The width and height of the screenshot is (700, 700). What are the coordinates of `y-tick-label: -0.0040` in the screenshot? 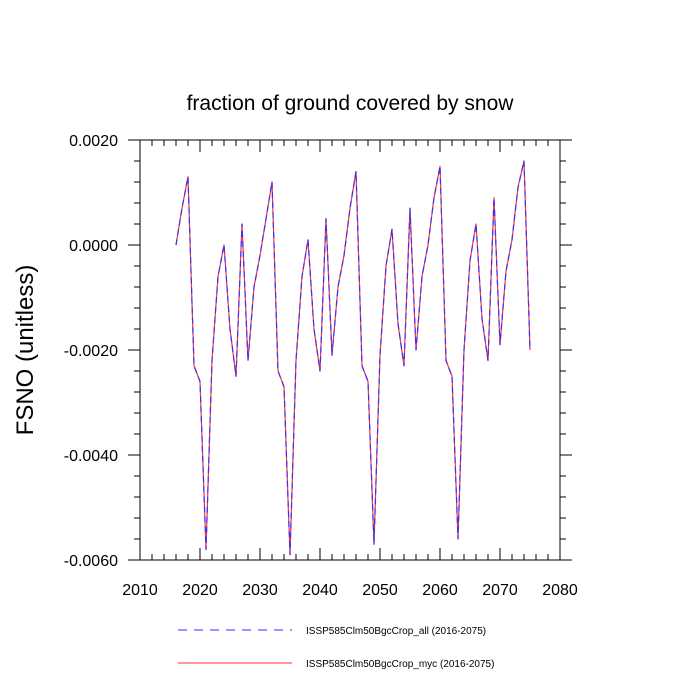 It's located at (91, 456).